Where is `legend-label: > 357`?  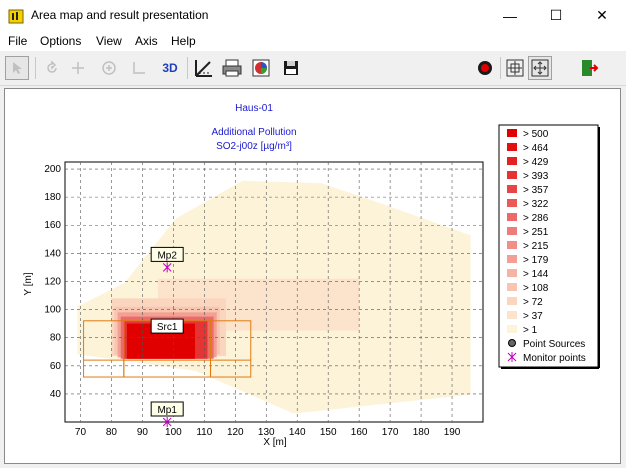 legend-label: > 357 is located at coordinates (536, 190).